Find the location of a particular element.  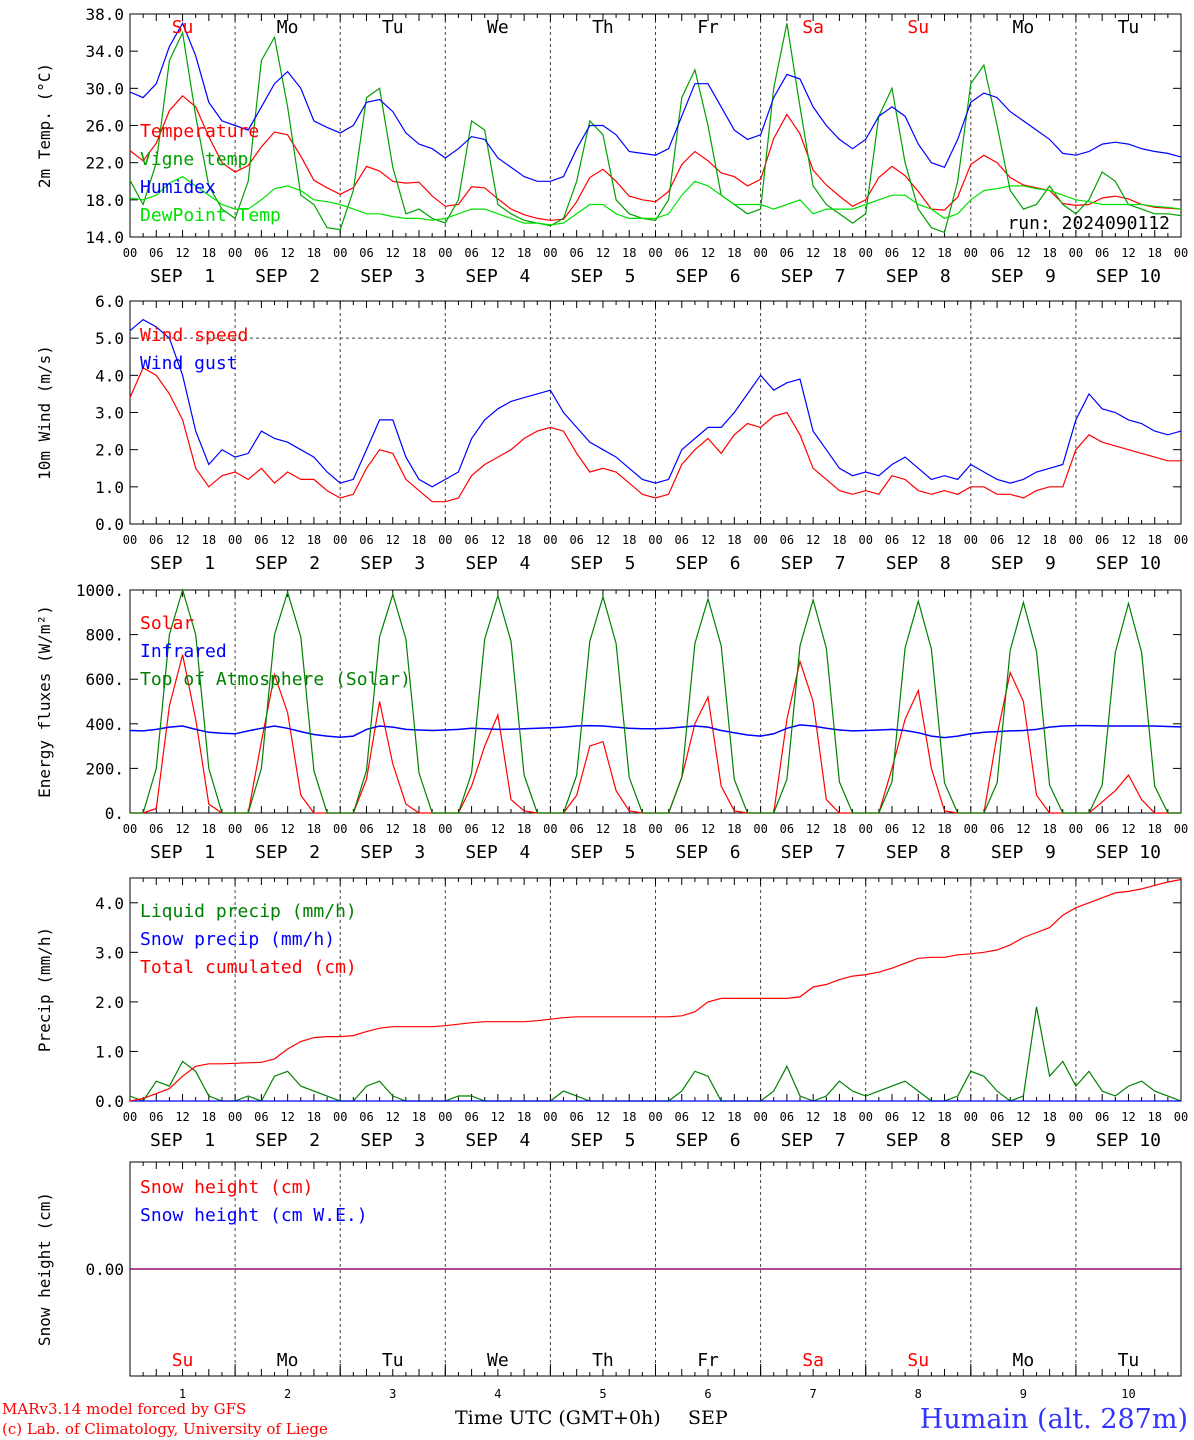

day-of-week-label: Fr is located at coordinates (708, 1360).